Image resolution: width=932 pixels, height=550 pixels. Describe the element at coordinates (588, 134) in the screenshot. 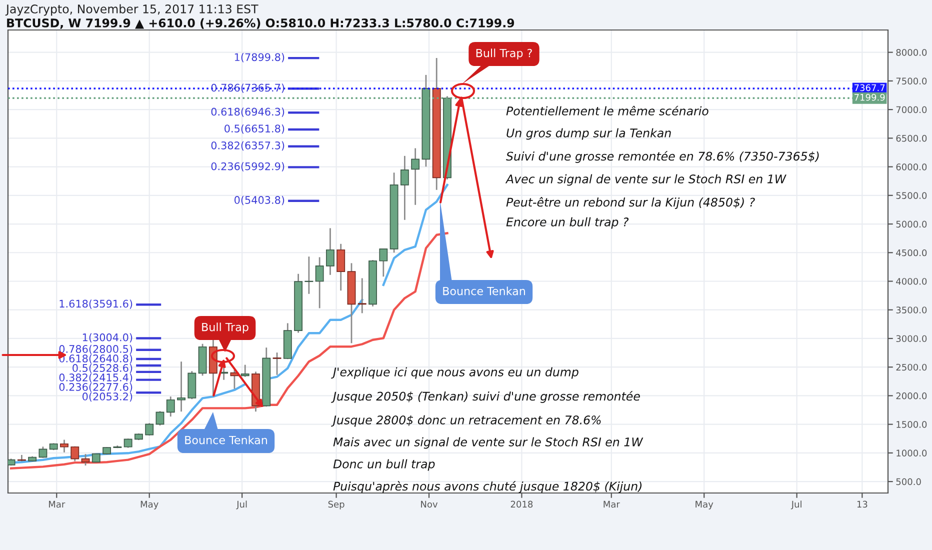

I see `annotation: Un gros dump sur la Tenkan` at that location.